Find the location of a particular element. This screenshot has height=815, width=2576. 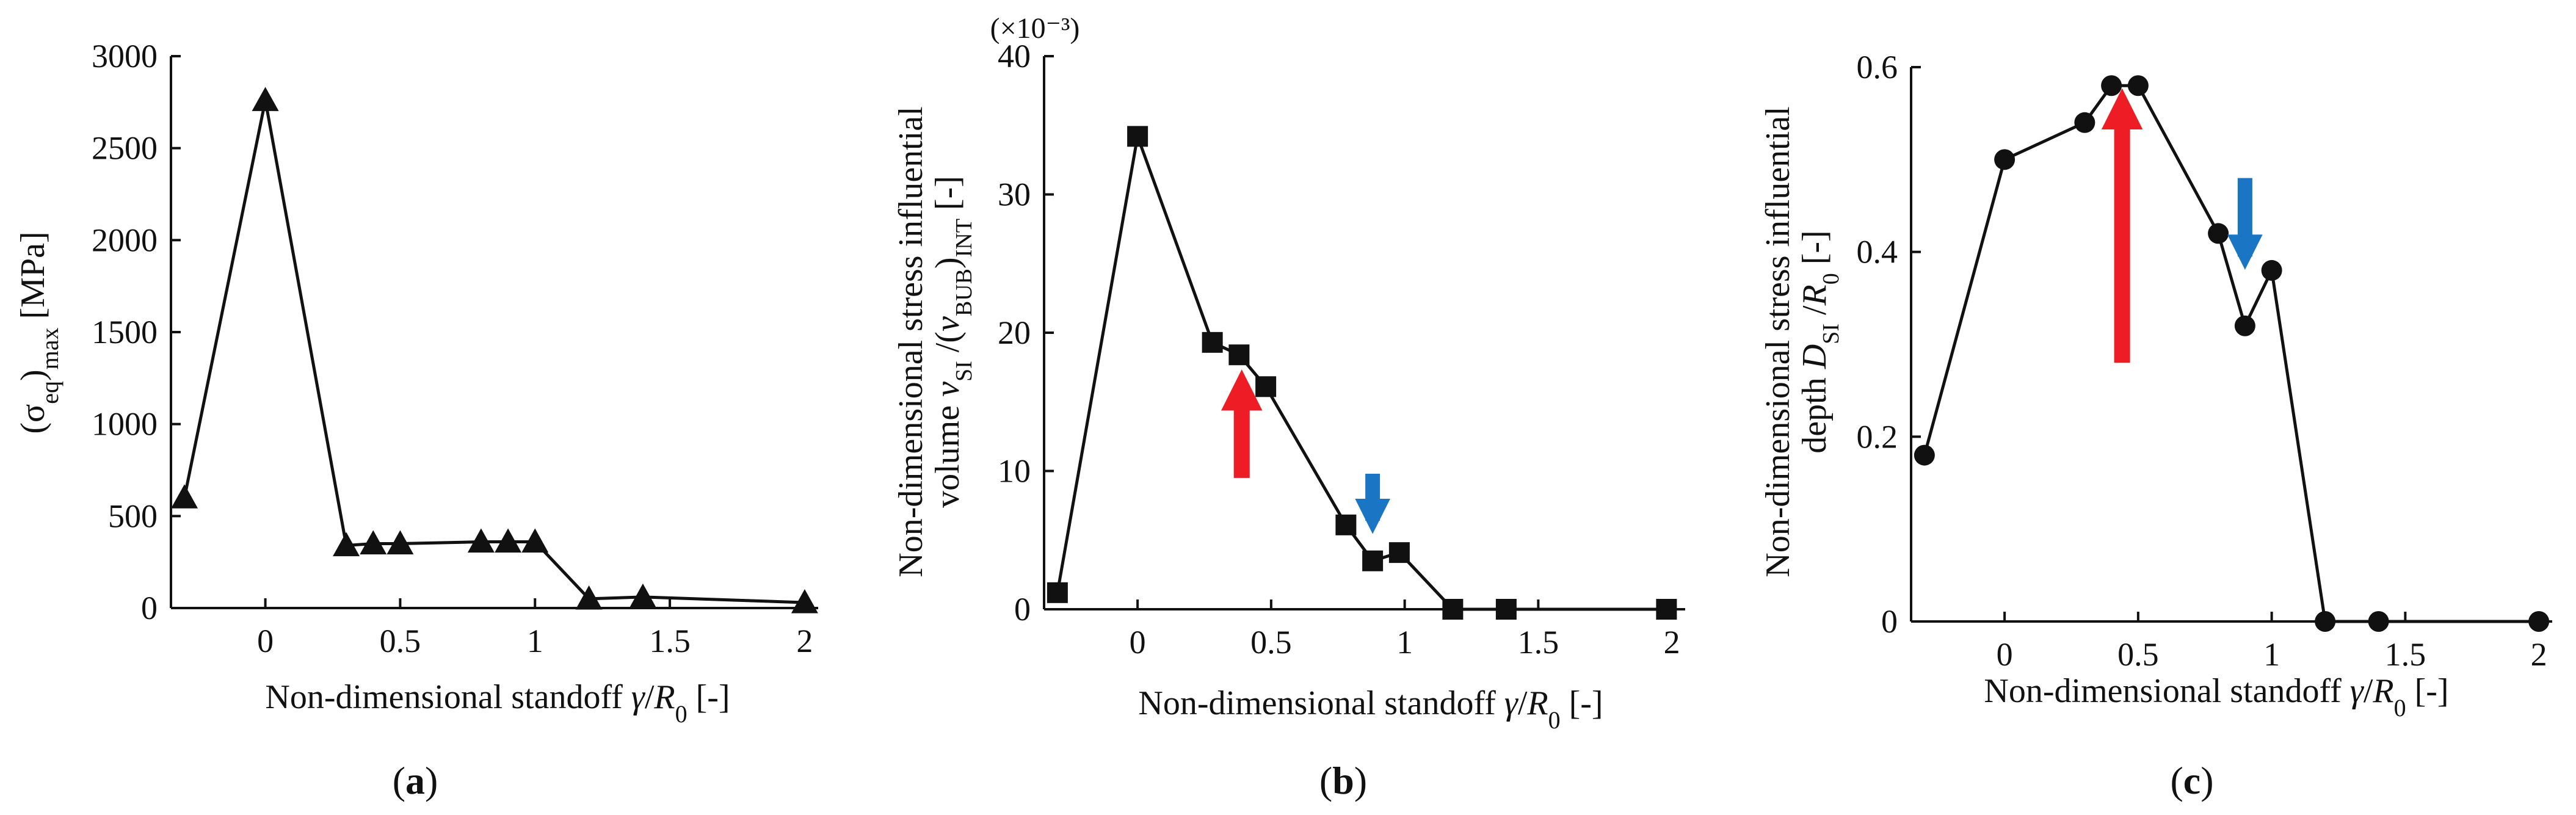

x-axis-label-c: Non-dimensional standoff γ/R0 [-] is located at coordinates (2216, 697).